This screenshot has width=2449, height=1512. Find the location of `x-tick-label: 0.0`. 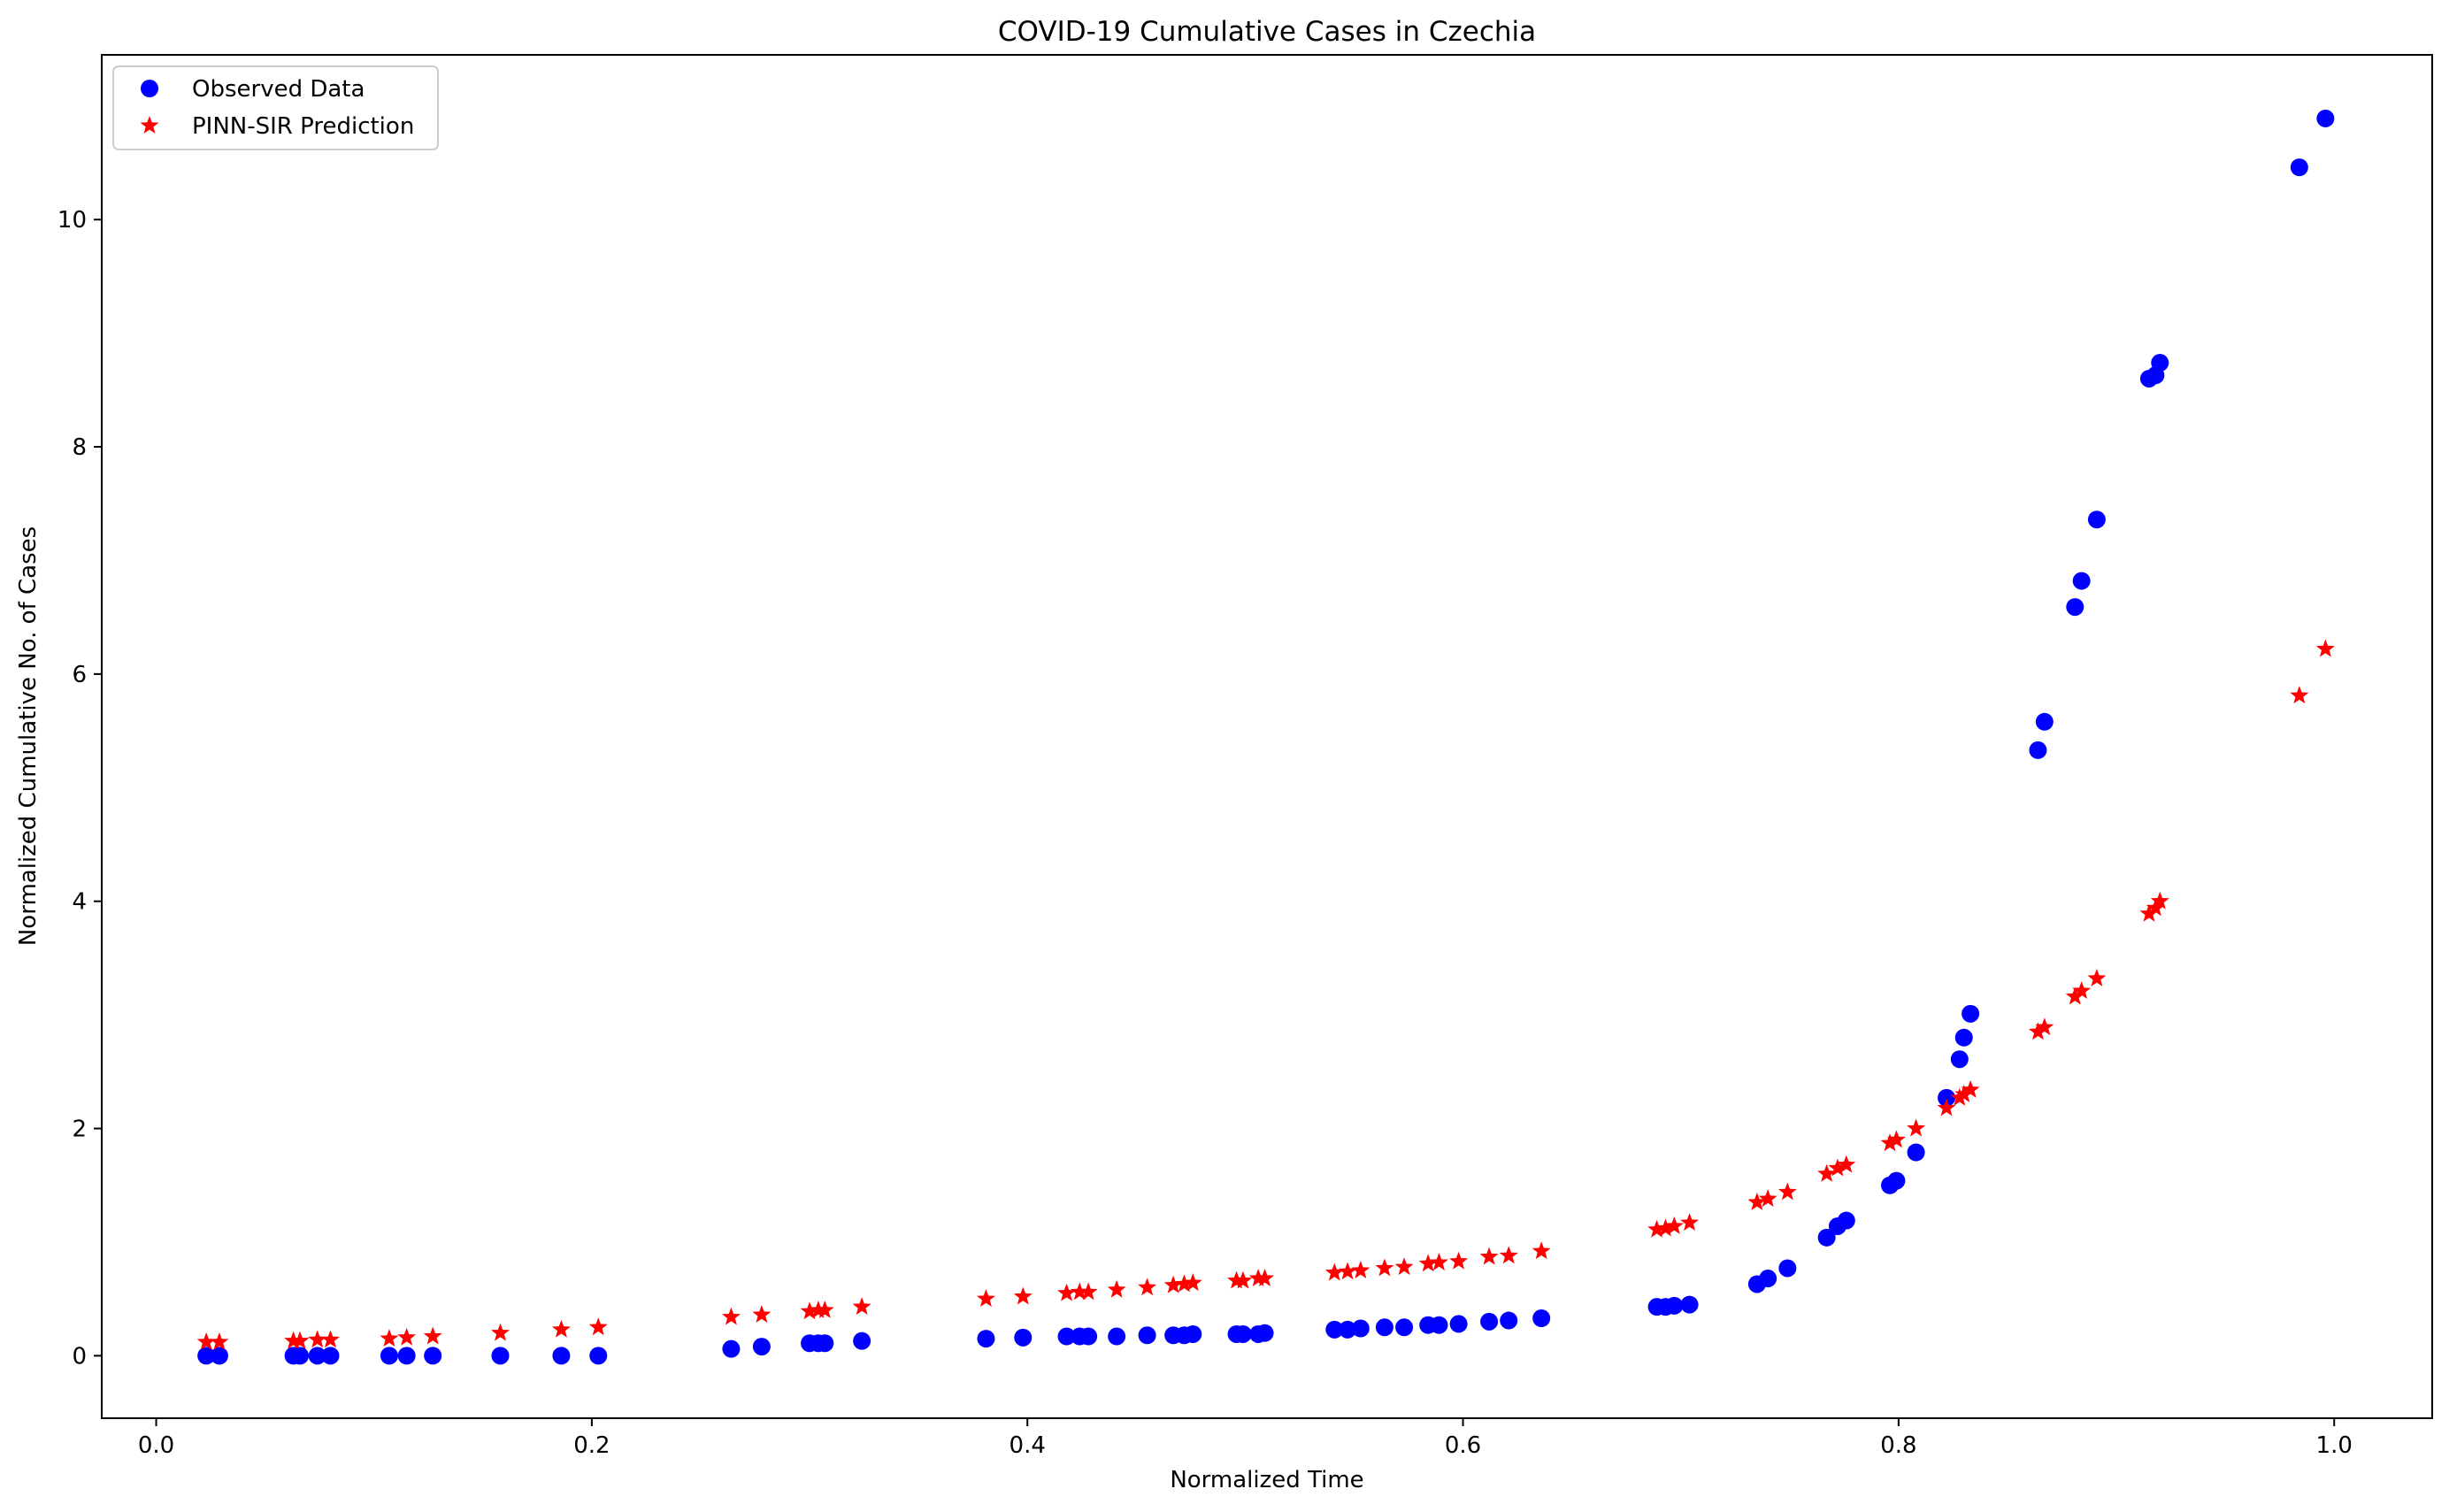

x-tick-label: 0.0 is located at coordinates (156, 1445).